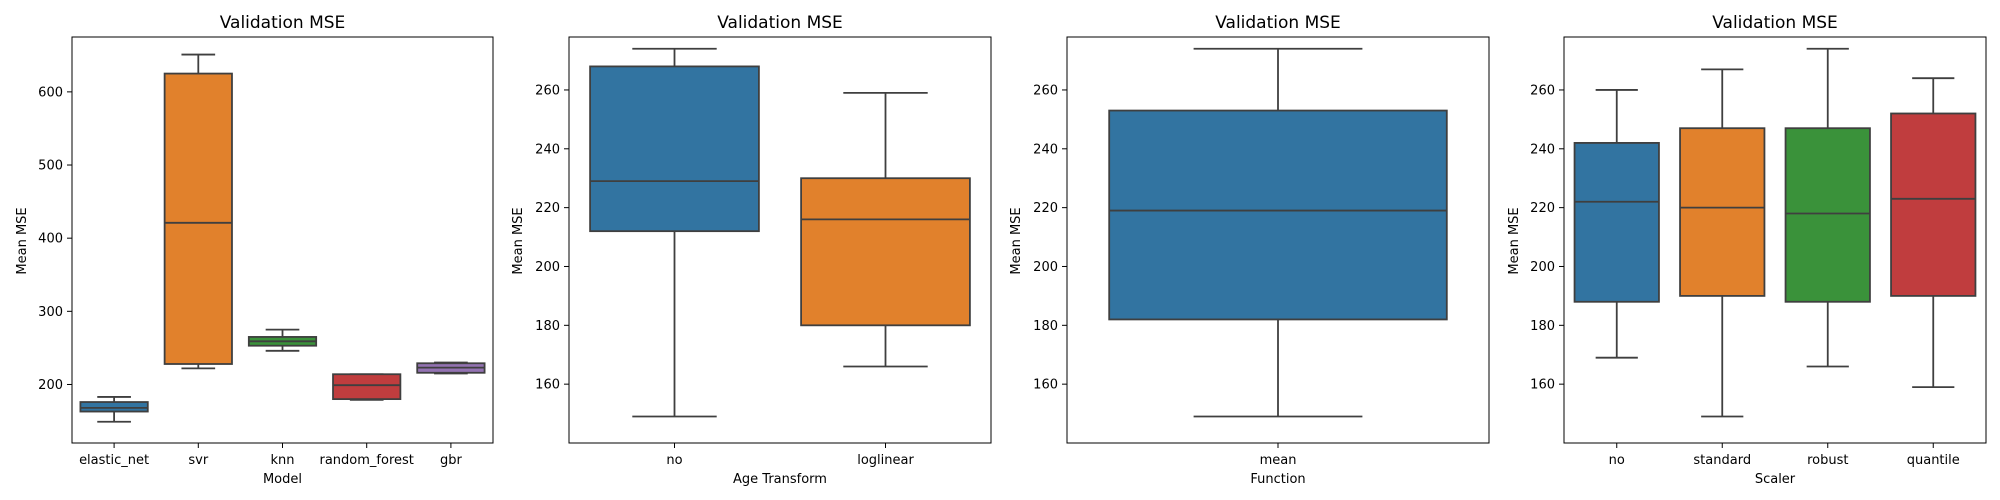 The height and width of the screenshot is (500, 2000). Describe the element at coordinates (1722, 460) in the screenshot. I see `x-tick-label: standard` at that location.